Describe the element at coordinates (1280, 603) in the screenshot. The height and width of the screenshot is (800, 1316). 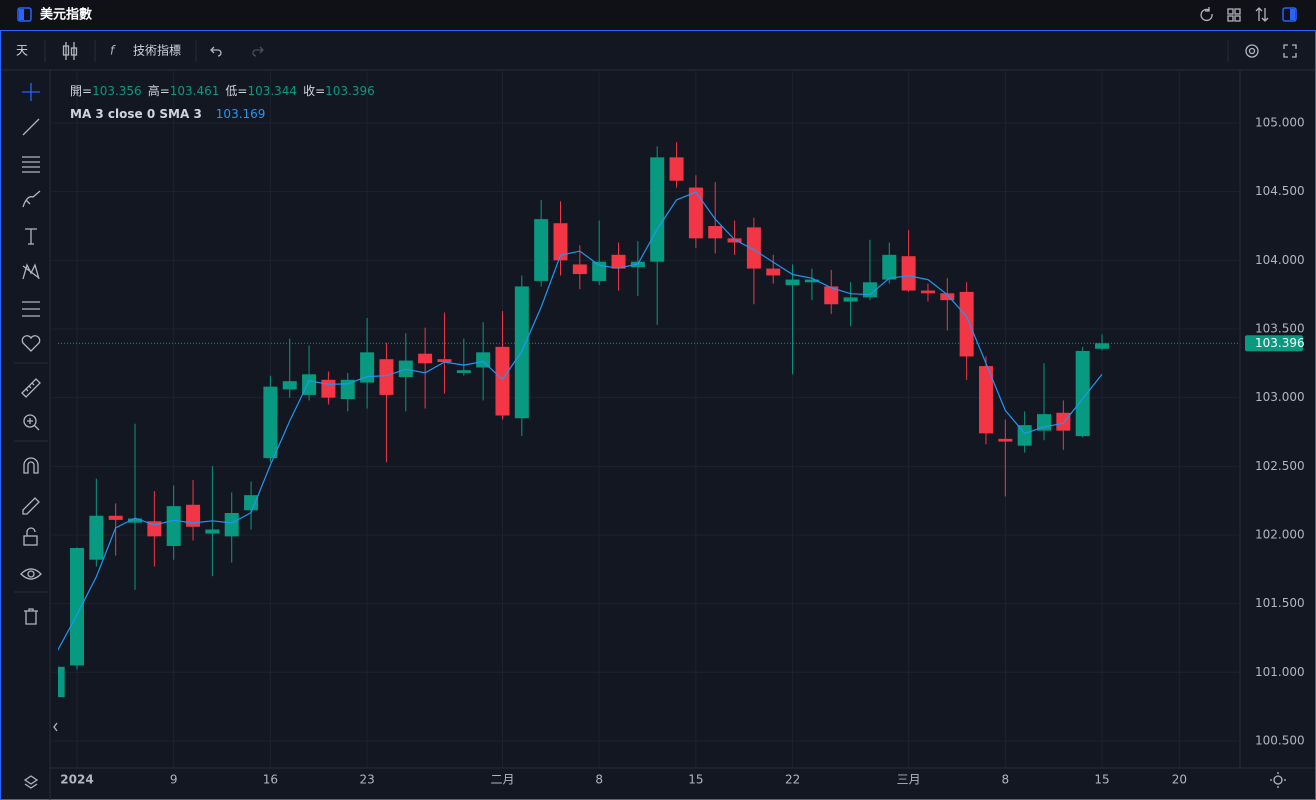
I see `y-tick-label: 101.500` at that location.